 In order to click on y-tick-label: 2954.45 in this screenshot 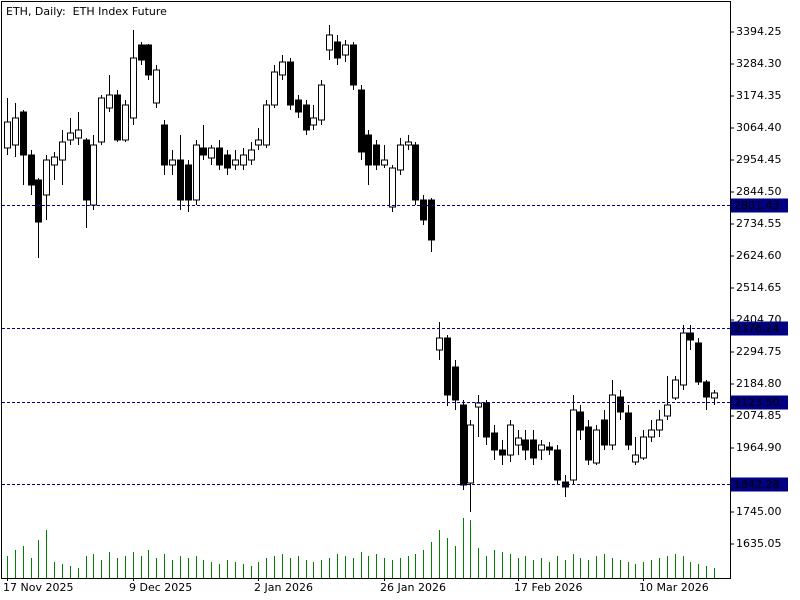, I will do `click(759, 159)`.